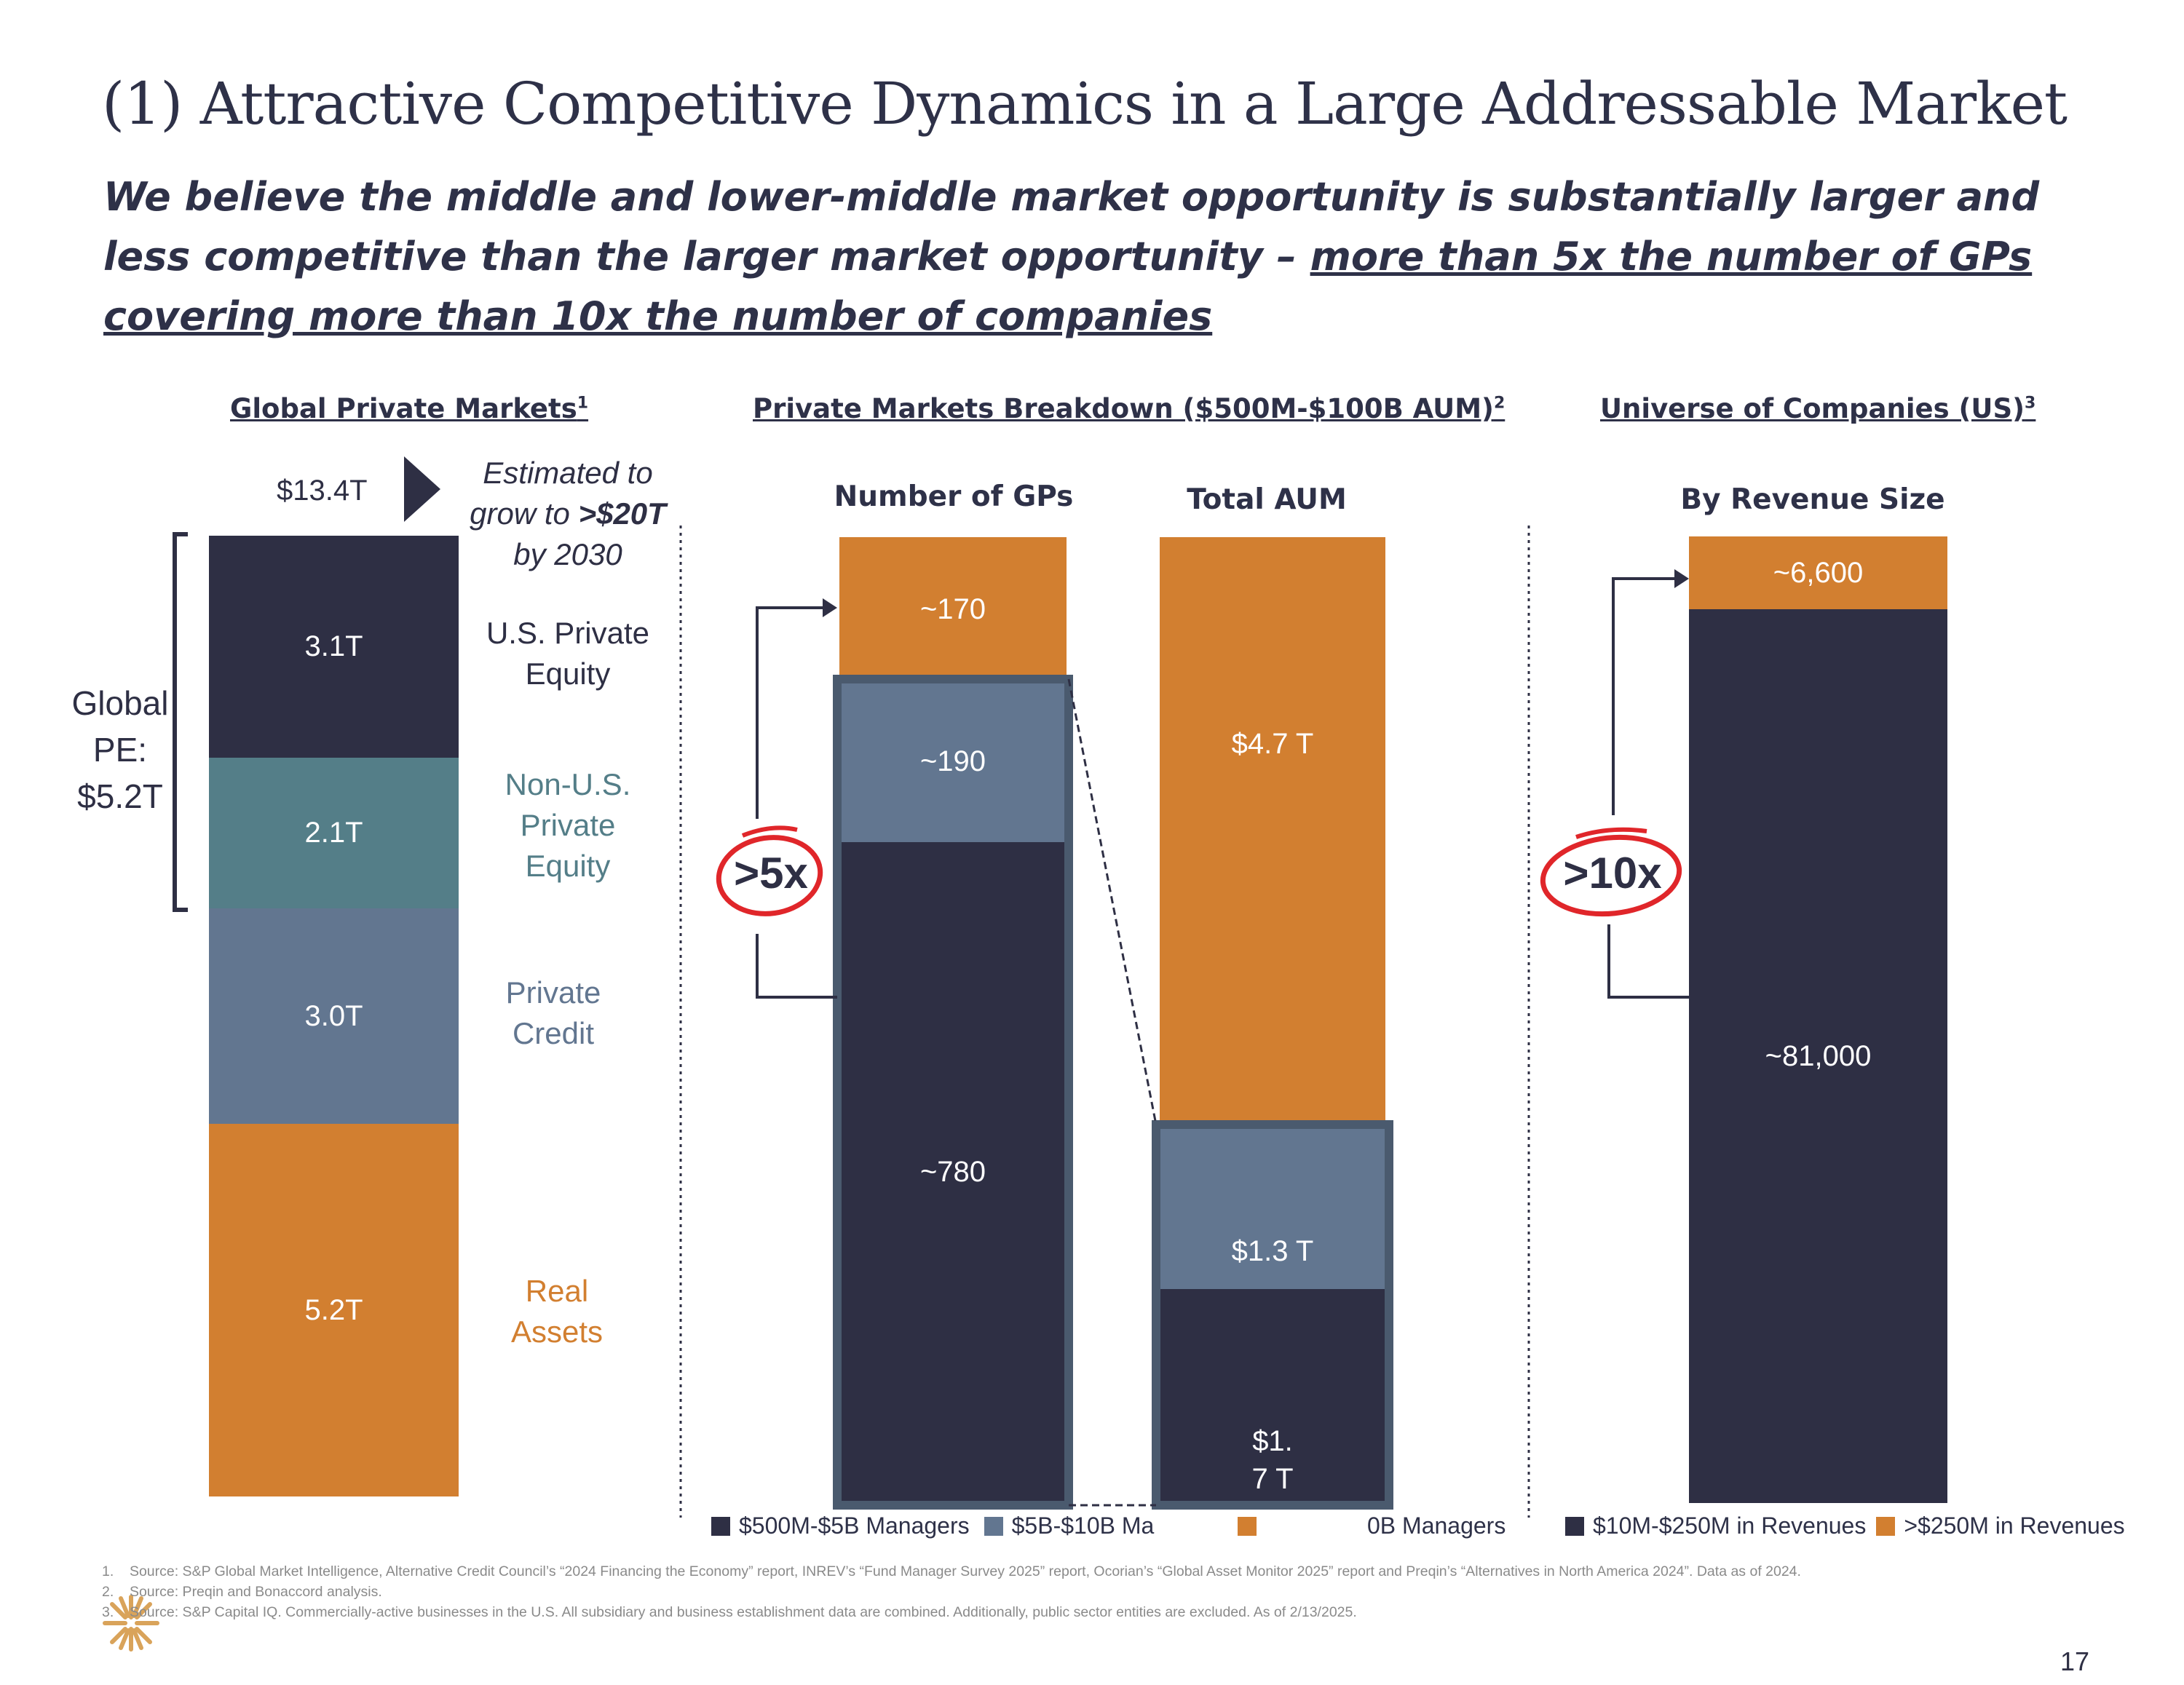  What do you see at coordinates (622, 513) in the screenshot?
I see `estimate-line-2-bold: >$20T` at bounding box center [622, 513].